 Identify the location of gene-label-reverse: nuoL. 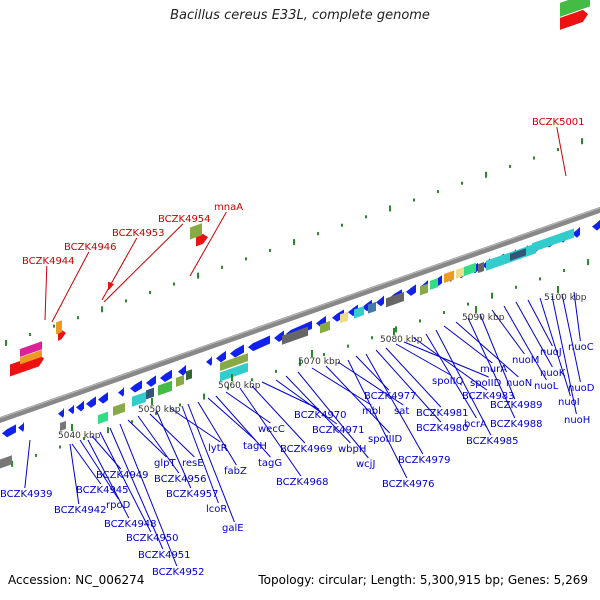
(546, 386).